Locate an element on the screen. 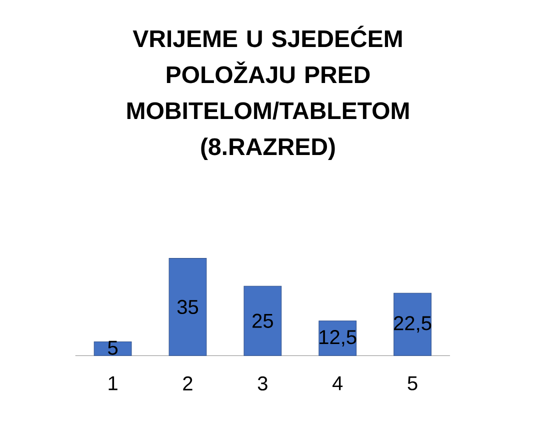 The height and width of the screenshot is (421, 537). x-tick-label: 3 is located at coordinates (263, 383).